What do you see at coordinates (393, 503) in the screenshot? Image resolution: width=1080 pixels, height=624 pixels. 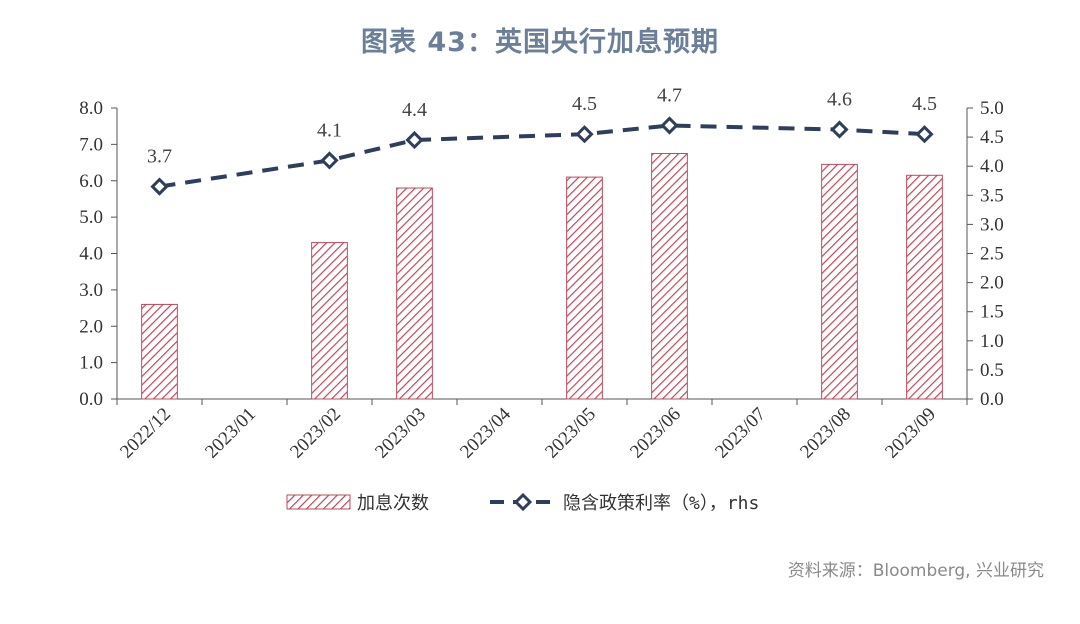 I see `legend-bar-label: 加息次数` at bounding box center [393, 503].